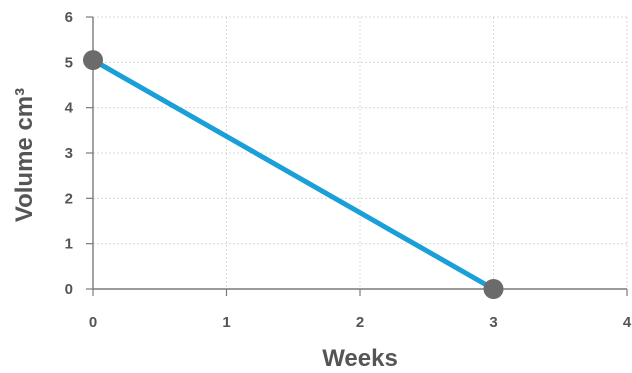  I want to click on y-tick-label: 0, so click(69, 289).